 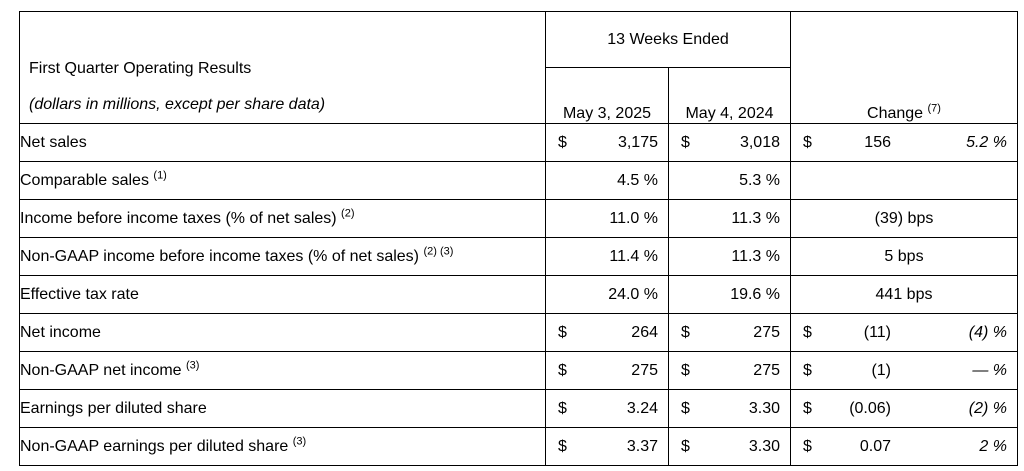 What do you see at coordinates (986, 142) in the screenshot?
I see `change-percent: 5.2 %` at bounding box center [986, 142].